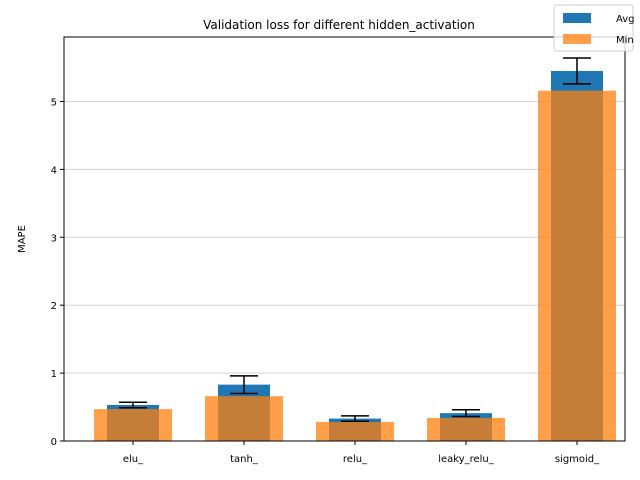  Describe the element at coordinates (466, 459) in the screenshot. I see `x-tick-label: leaky_relu_` at that location.